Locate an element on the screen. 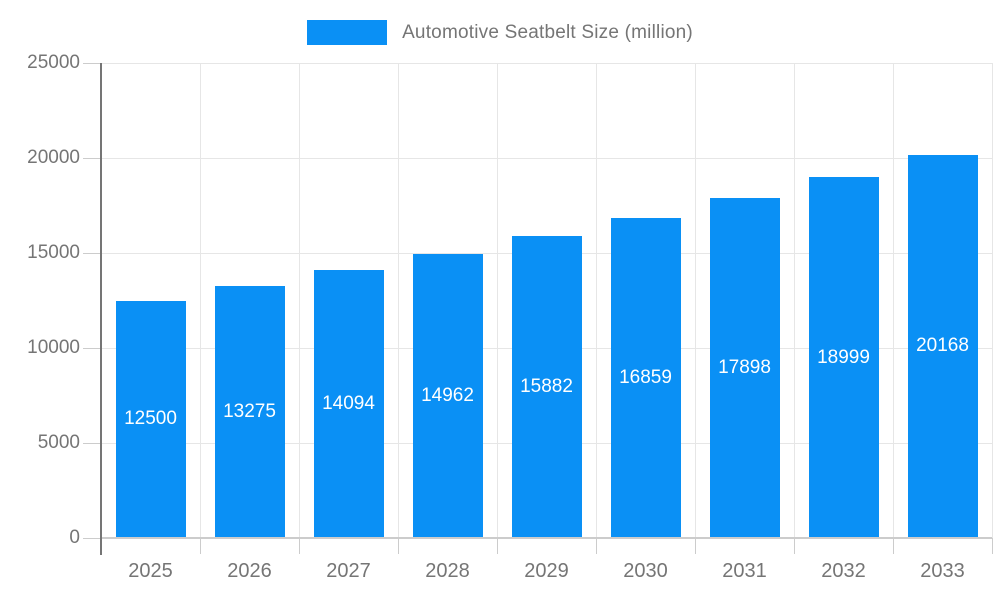 This screenshot has width=1000, height=600. y-axis-label: 10000 is located at coordinates (53, 347).